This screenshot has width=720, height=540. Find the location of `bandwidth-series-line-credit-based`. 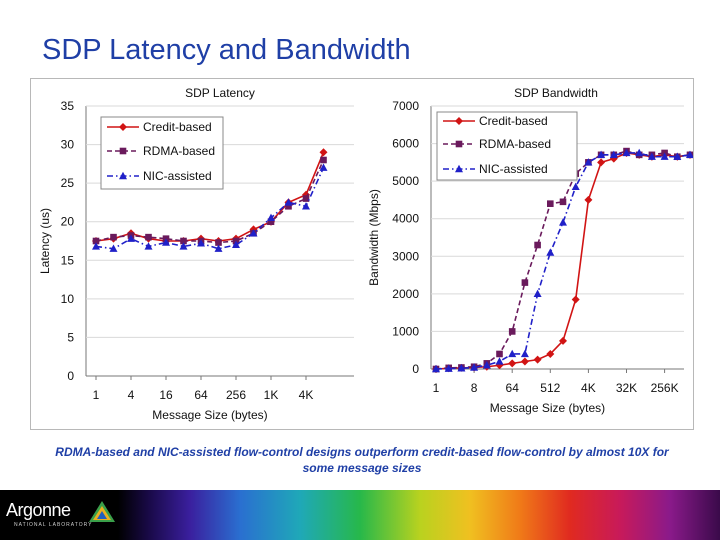

bandwidth-series-line-credit-based is located at coordinates (563, 261).